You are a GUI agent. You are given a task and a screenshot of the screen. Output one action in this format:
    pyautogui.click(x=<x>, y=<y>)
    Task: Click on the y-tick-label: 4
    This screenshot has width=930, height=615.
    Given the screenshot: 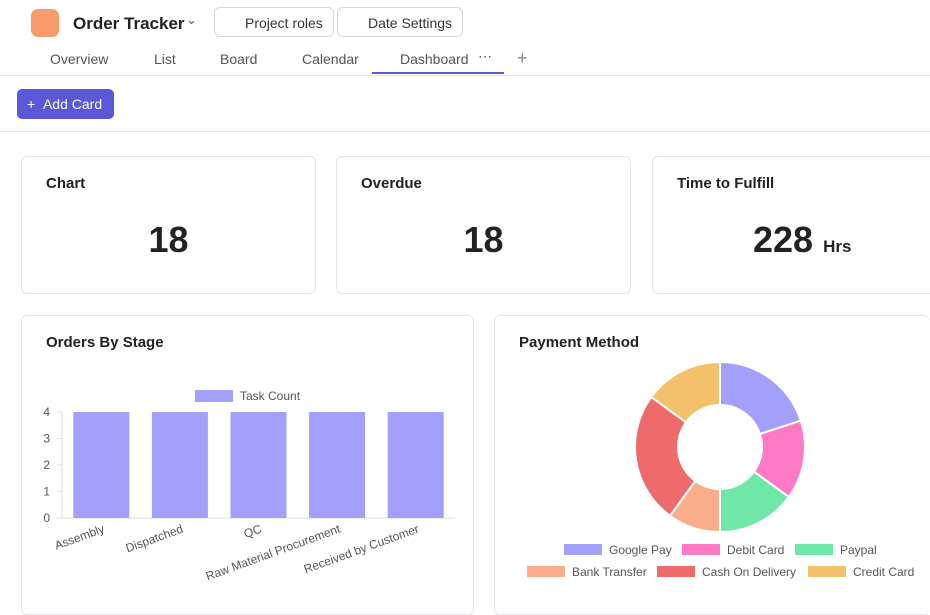 What is the action you would take?
    pyautogui.click(x=46, y=412)
    